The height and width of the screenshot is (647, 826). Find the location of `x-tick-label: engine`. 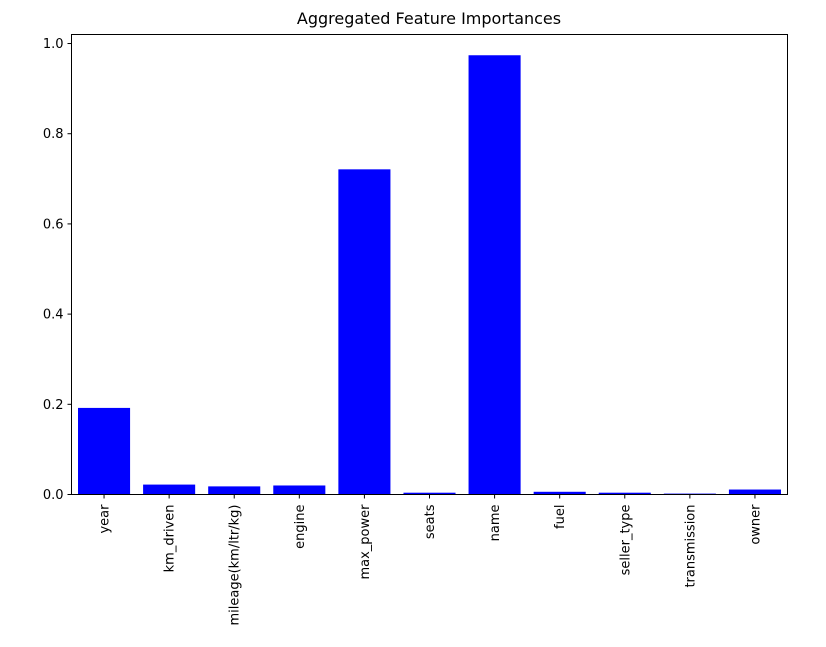

x-tick-label: engine is located at coordinates (300, 527).